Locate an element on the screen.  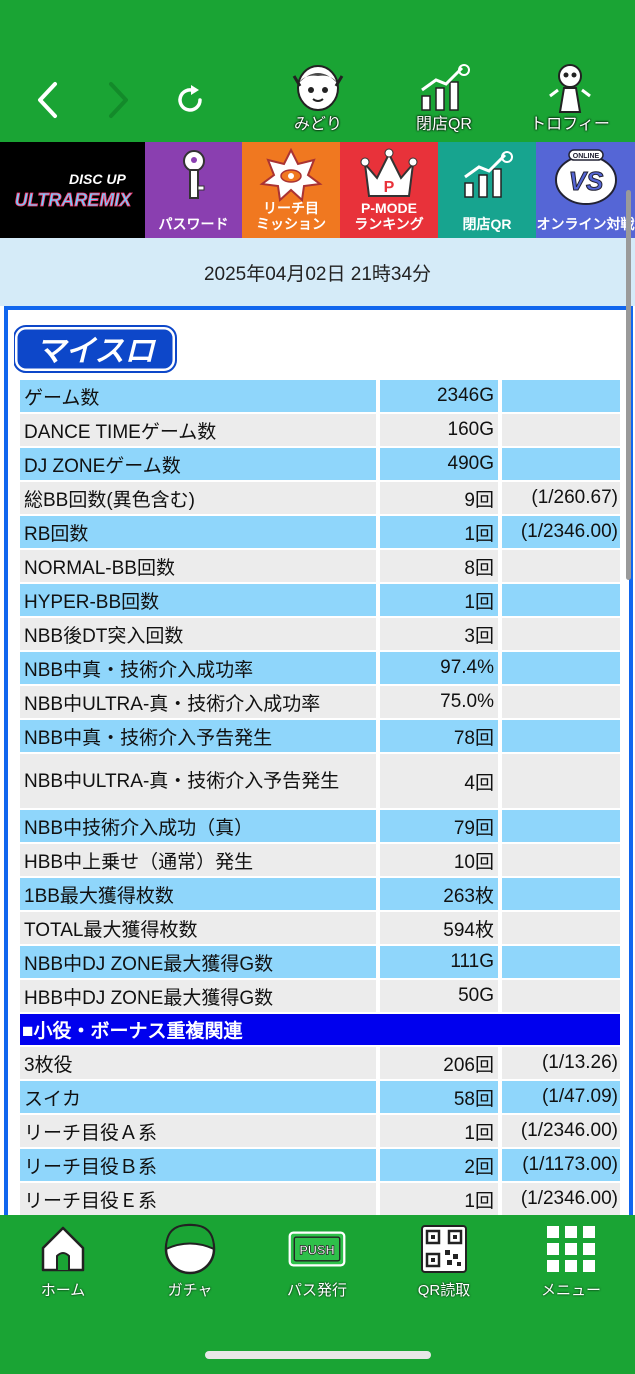
closing-qr-button: 閉店QR is located at coordinates (444, 99).